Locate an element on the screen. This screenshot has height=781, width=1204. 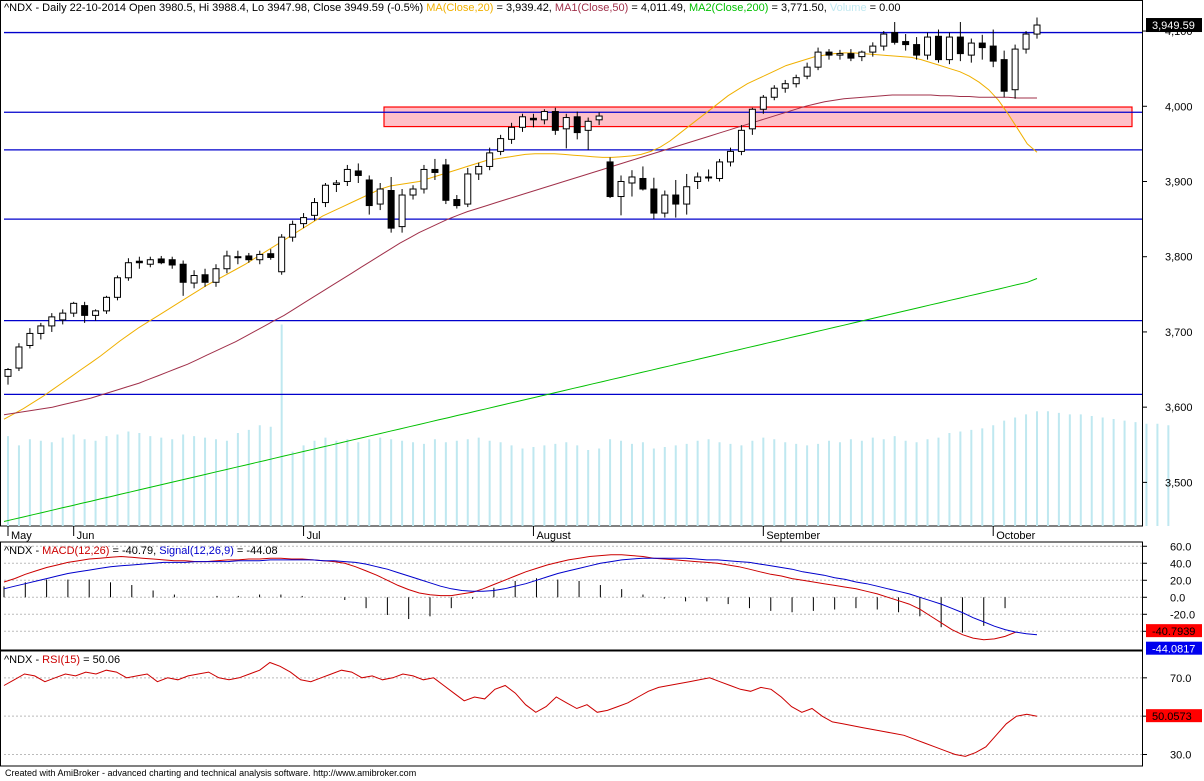
rsi-tick-label: 70.0 is located at coordinates (1180, 679).